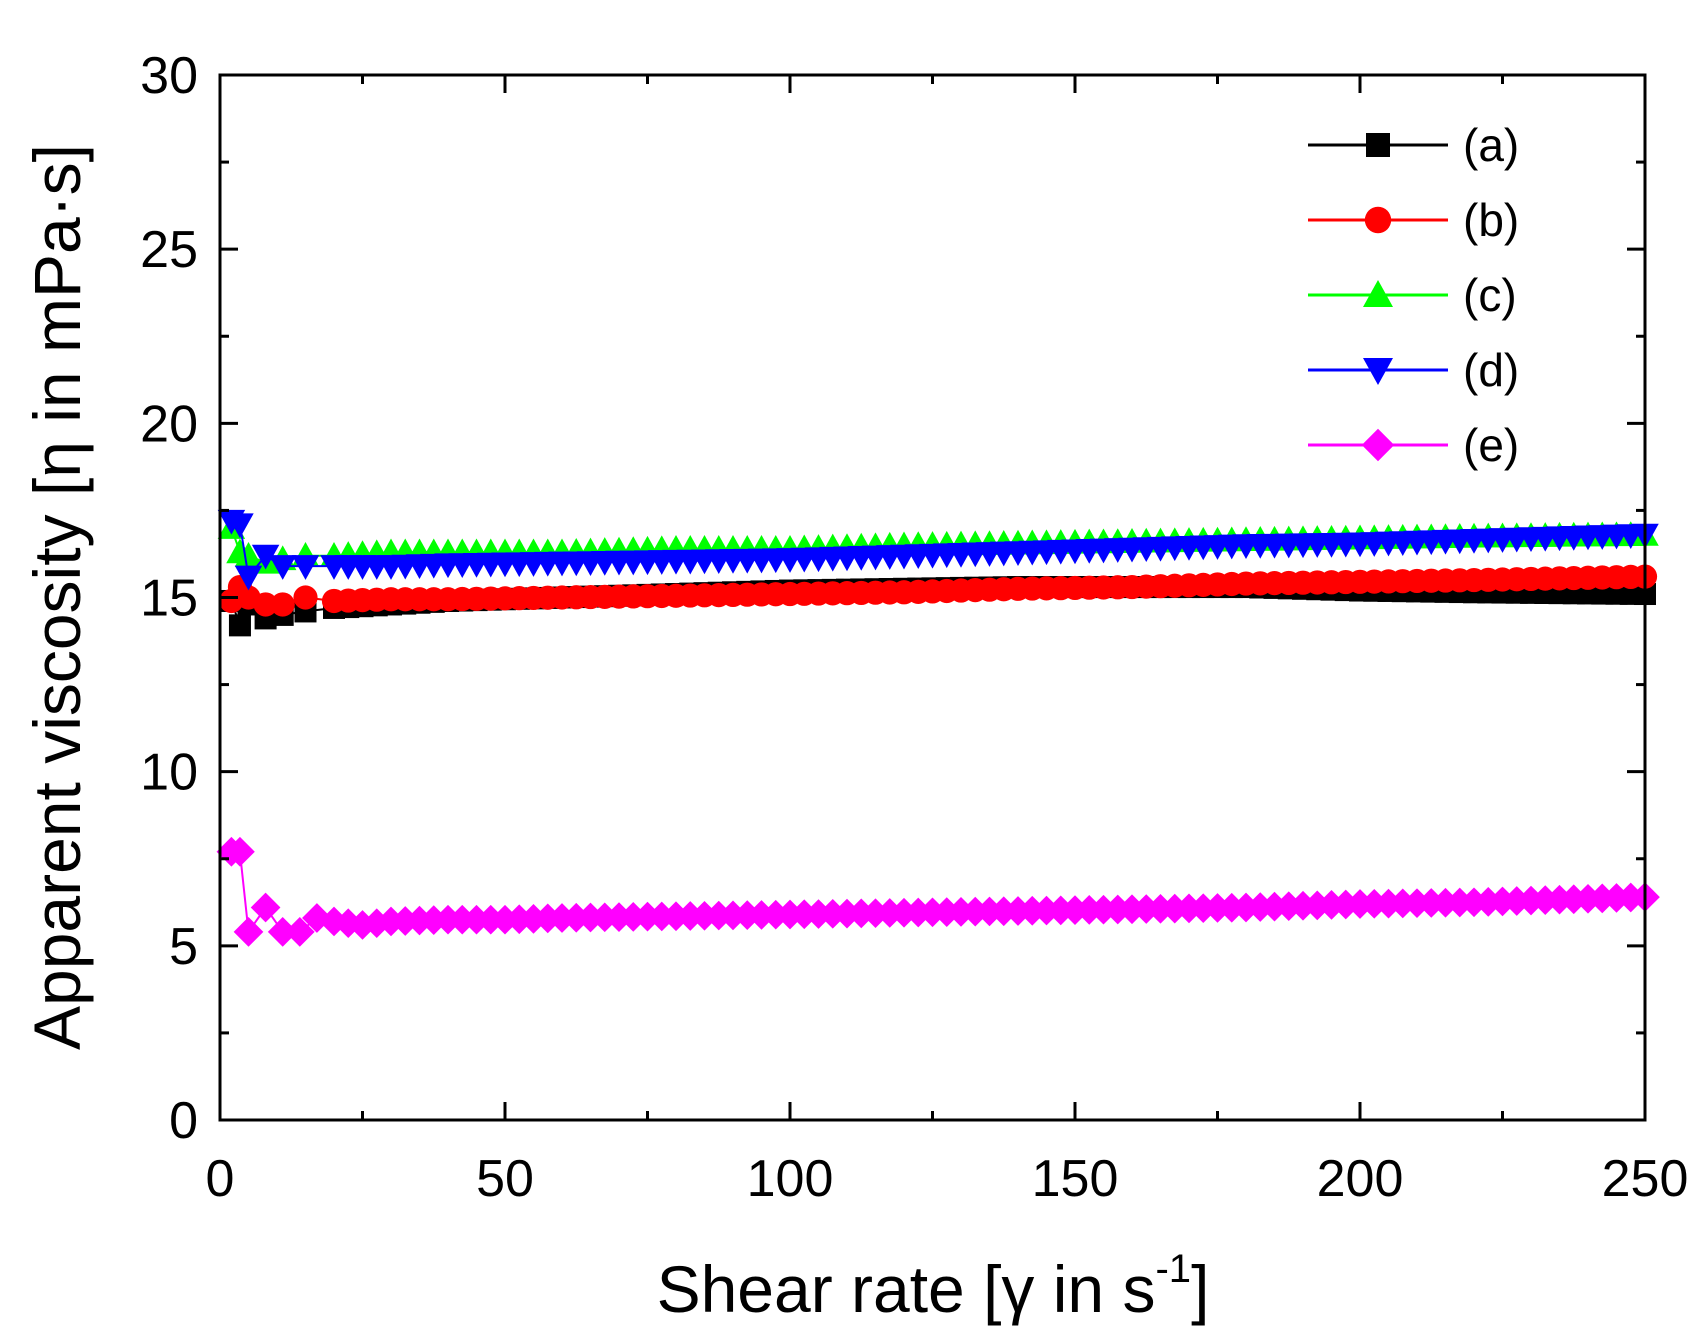 The image size is (1706, 1339). Describe the element at coordinates (1413, 220) in the screenshot. I see `legend-item: (b)` at that location.